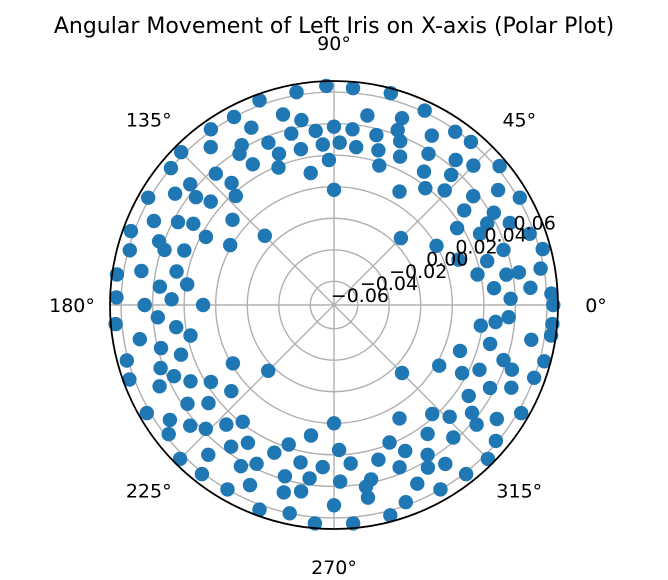 The height and width of the screenshot is (580, 668). I want to click on theta-tick-label: 315°, so click(519, 491).